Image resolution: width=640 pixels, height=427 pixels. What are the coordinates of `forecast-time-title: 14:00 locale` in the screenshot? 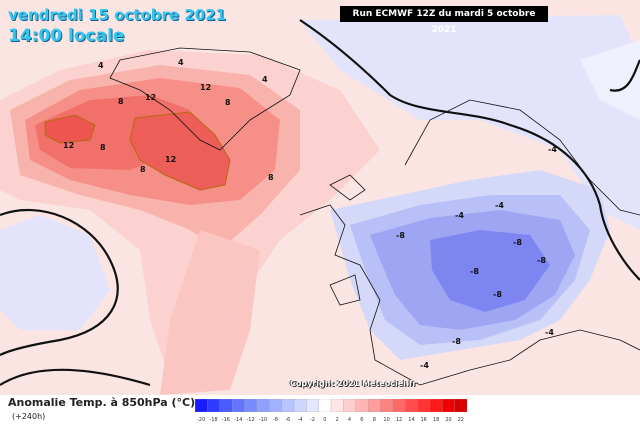 It's located at (66, 36).